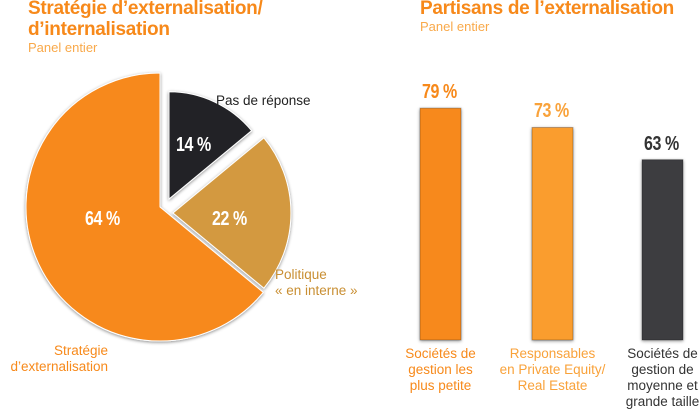 The image size is (700, 410). Describe the element at coordinates (439, 92) in the screenshot. I see `bar-value-0: 79 %` at that location.